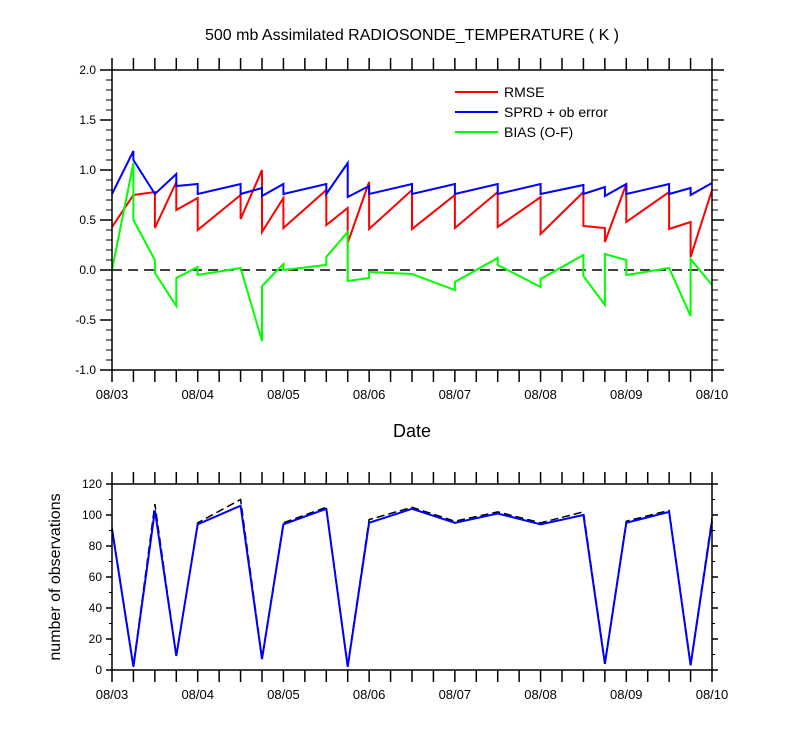 The image size is (800, 750). I want to click on bottom-x-tick-labels: 08/03 08/04 08/05 08/06 08/07 08/08 08/09 08/10, so click(412, 694).